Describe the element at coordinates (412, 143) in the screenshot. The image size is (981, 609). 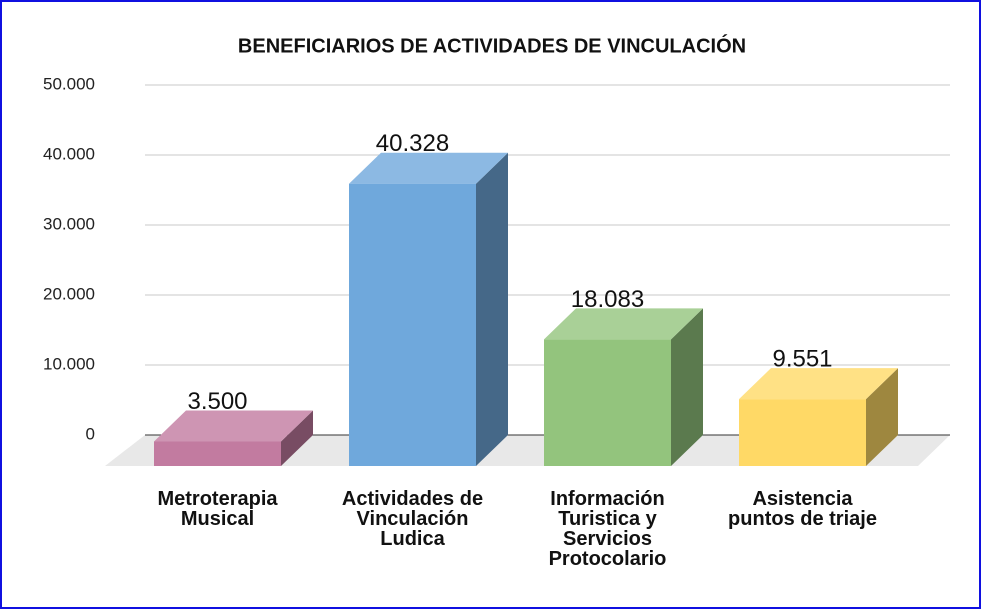
I see `data-label: 40.328` at that location.